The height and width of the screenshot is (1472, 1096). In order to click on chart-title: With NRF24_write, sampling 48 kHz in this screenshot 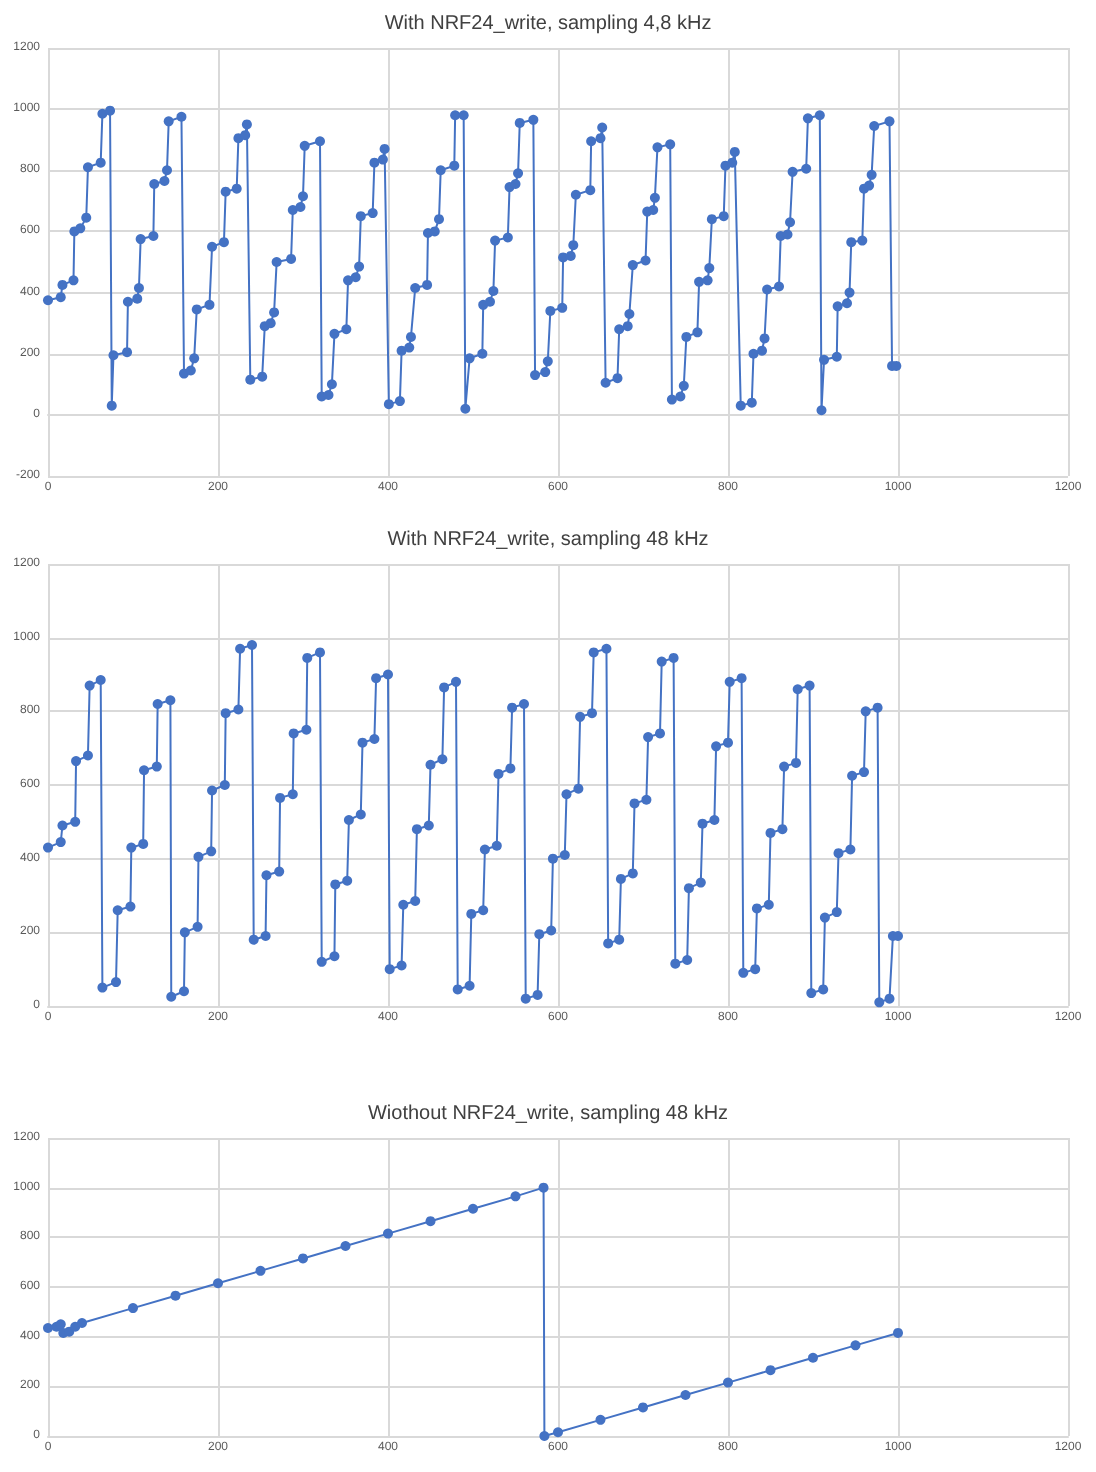, I will do `click(548, 540)`.